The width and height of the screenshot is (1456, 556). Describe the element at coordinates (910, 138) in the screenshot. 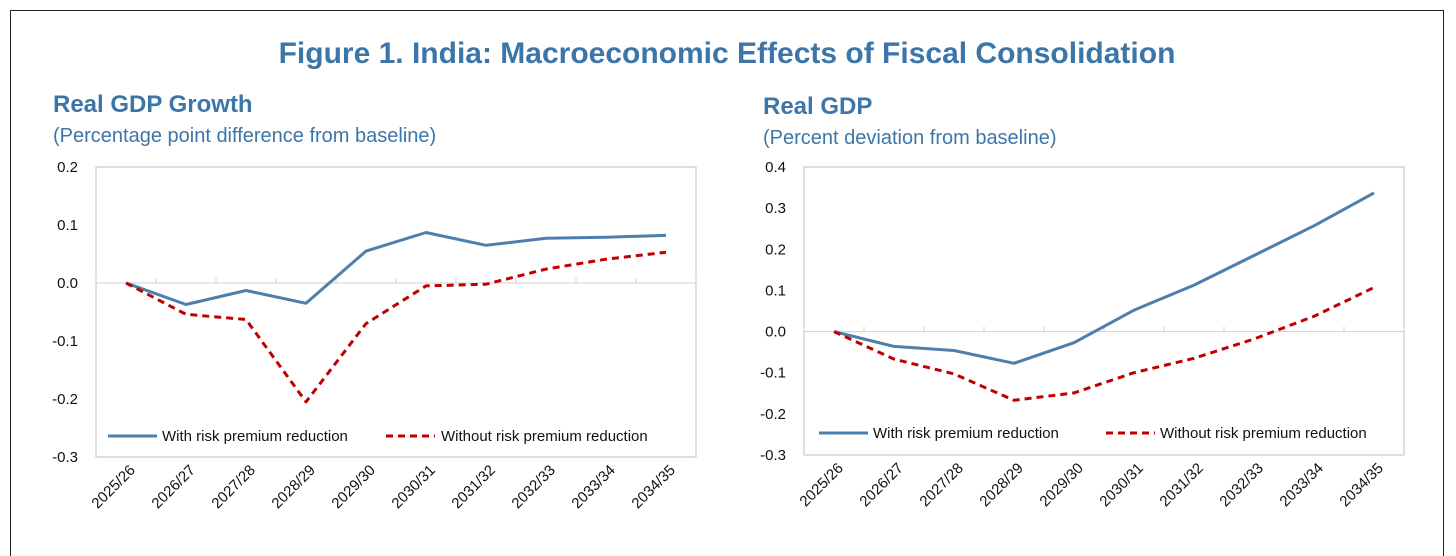

I see `right-panel-subtitle: (Percent deviation from baseline)` at that location.